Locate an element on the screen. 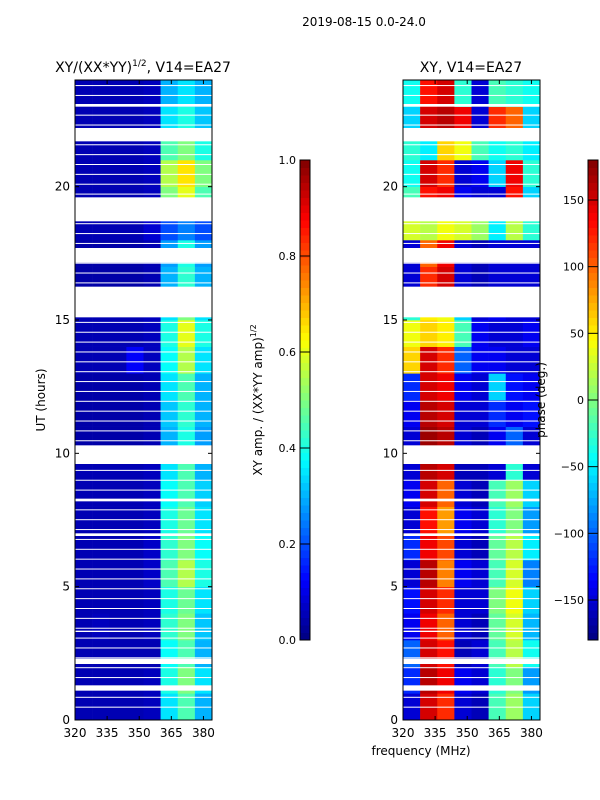  panel-title: XY/(XX*YY)1/2, V14=EA27 is located at coordinates (143, 67).